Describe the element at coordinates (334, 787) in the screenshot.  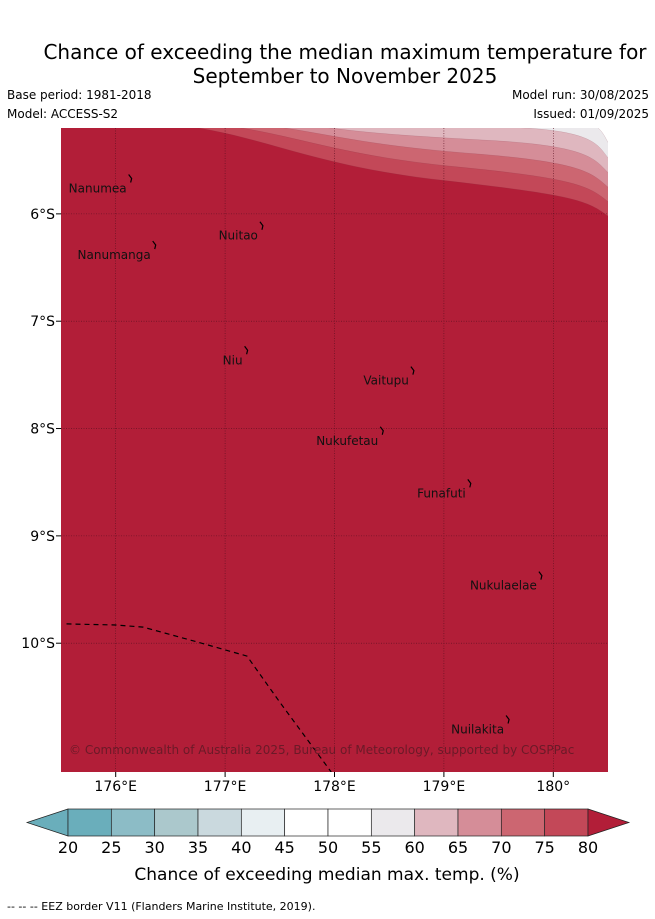
I see `x-tick-label: 178°E` at that location.